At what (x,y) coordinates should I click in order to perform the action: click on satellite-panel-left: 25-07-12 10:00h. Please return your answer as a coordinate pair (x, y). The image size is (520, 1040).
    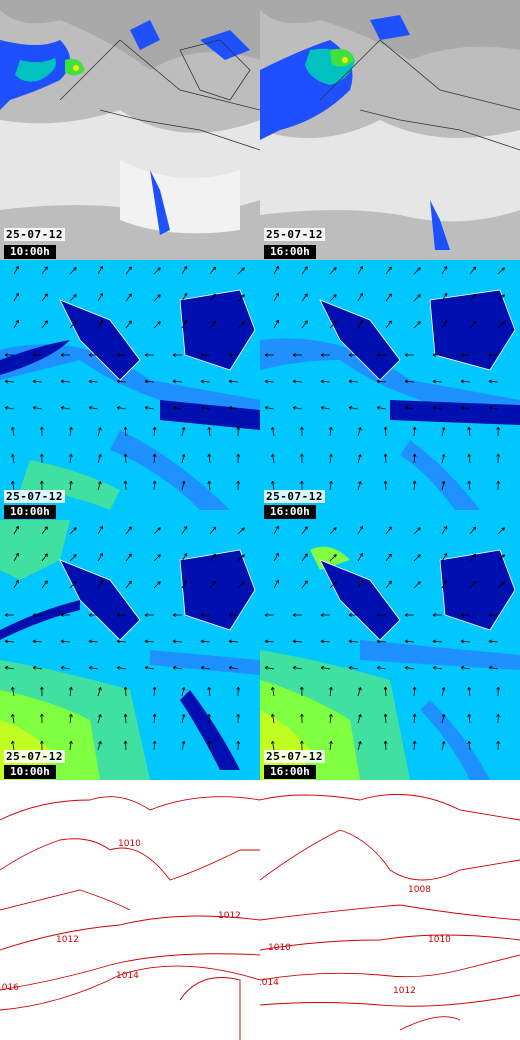
    Looking at the image, I should click on (130, 130).